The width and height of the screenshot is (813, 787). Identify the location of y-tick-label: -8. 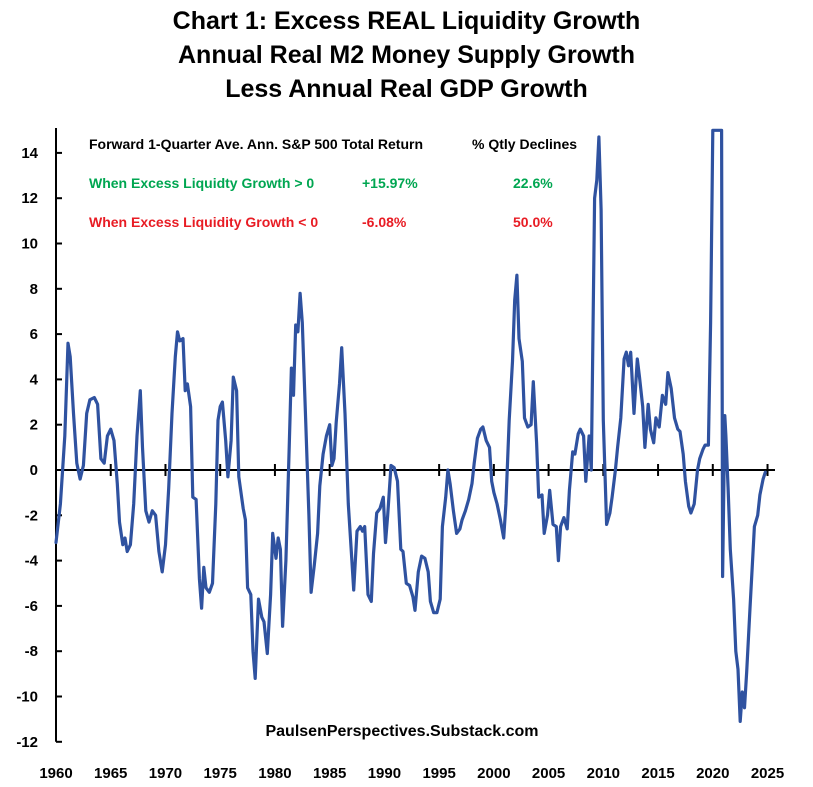
(31, 651).